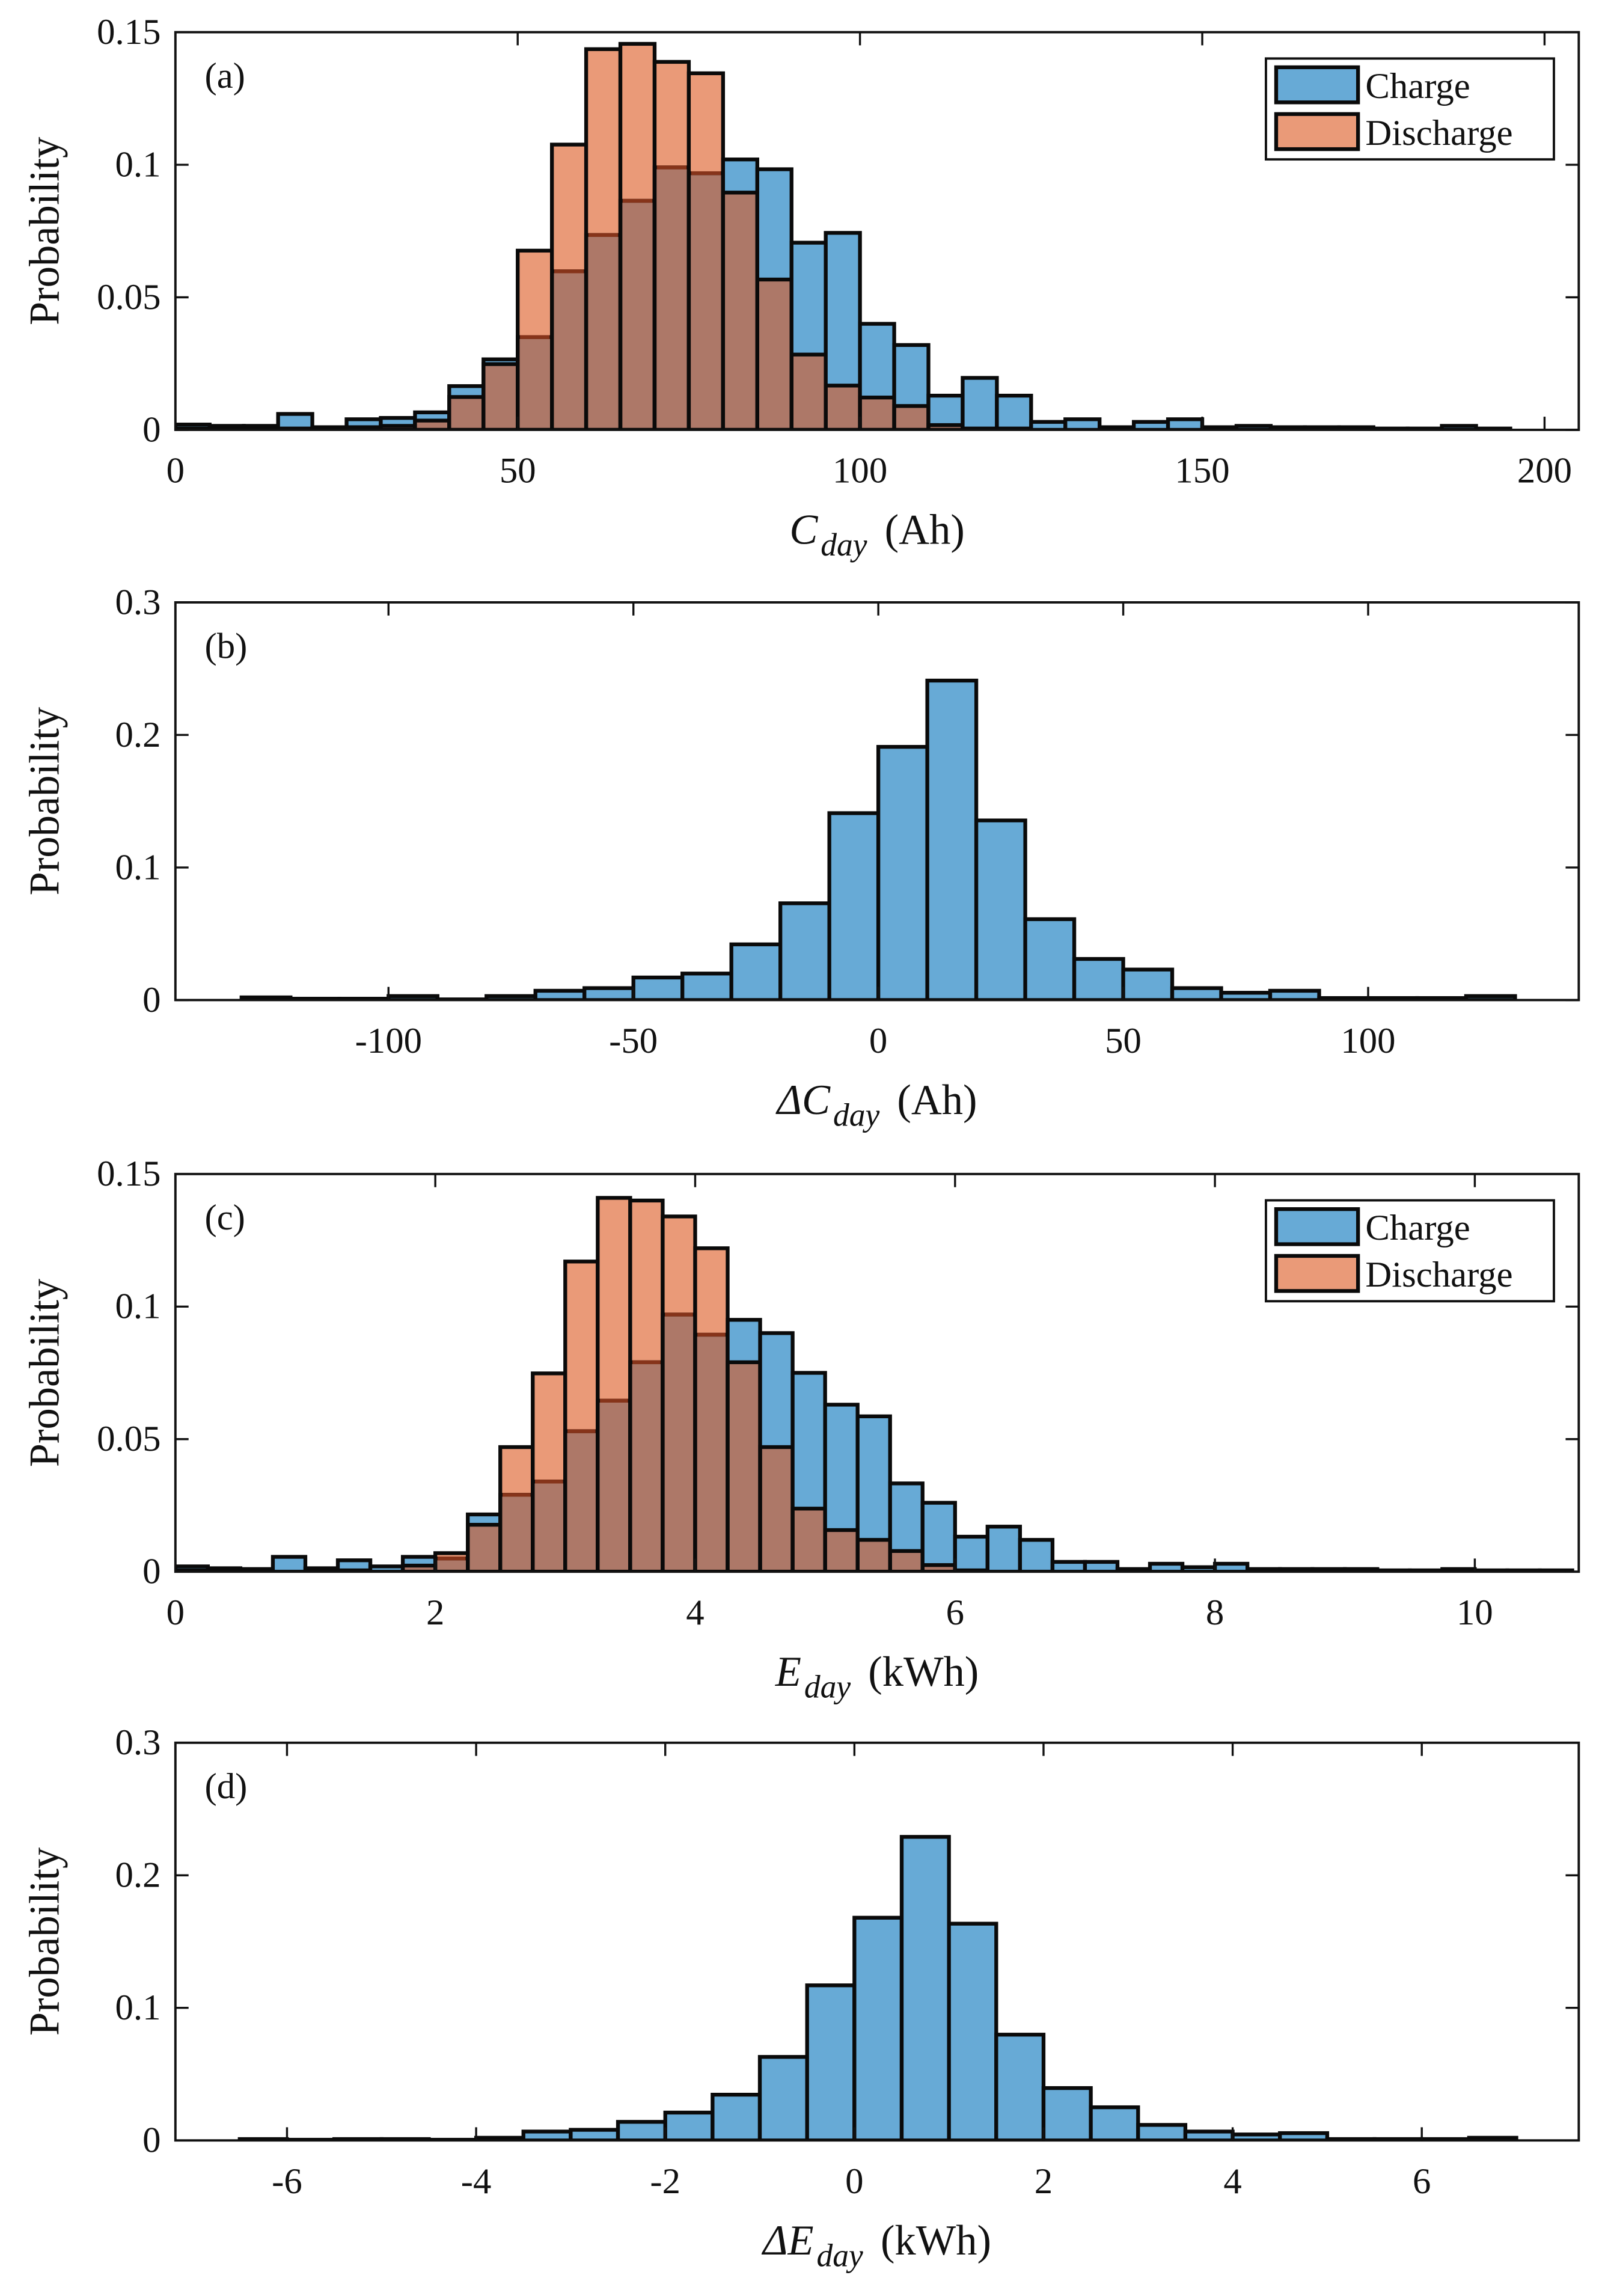 This screenshot has height=2296, width=1608. Describe the element at coordinates (787, 2240) in the screenshot. I see `x-label-symbol: ΔE` at that location.